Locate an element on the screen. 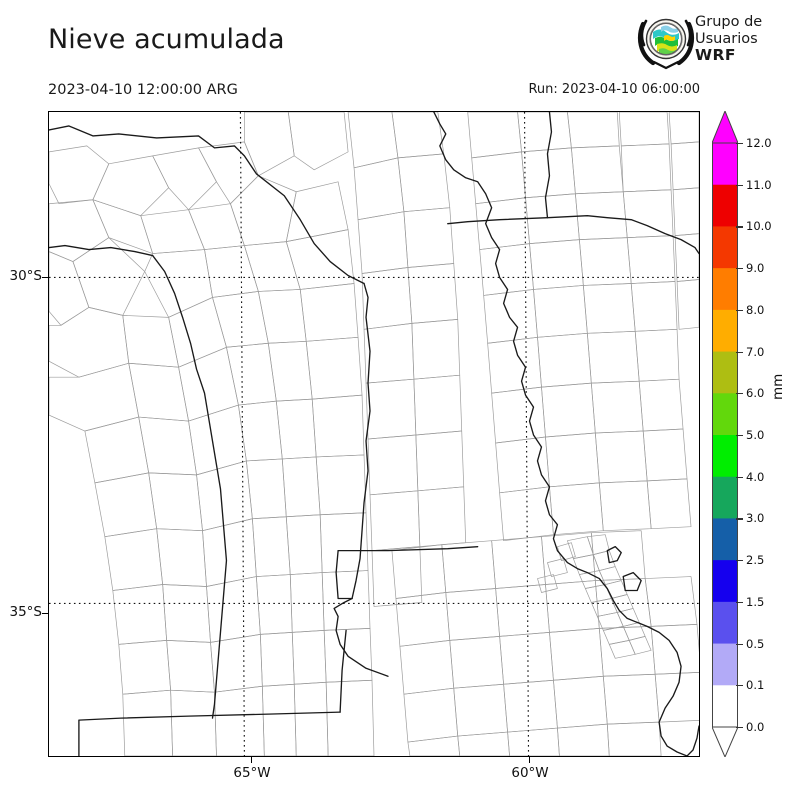  colorbar-tick-label: 0.0 is located at coordinates (755, 727).